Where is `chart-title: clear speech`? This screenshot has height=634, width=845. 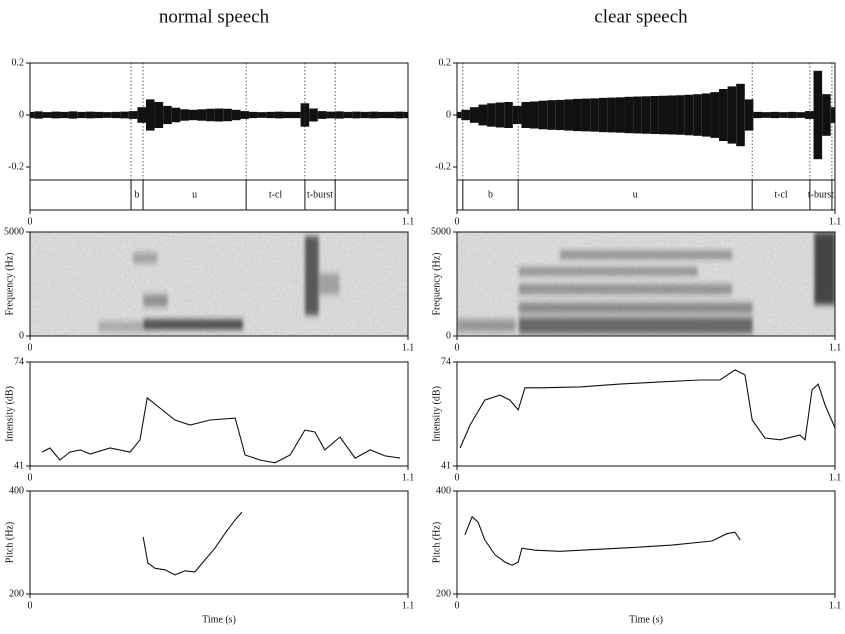 chart-title: clear speech is located at coordinates (641, 16).